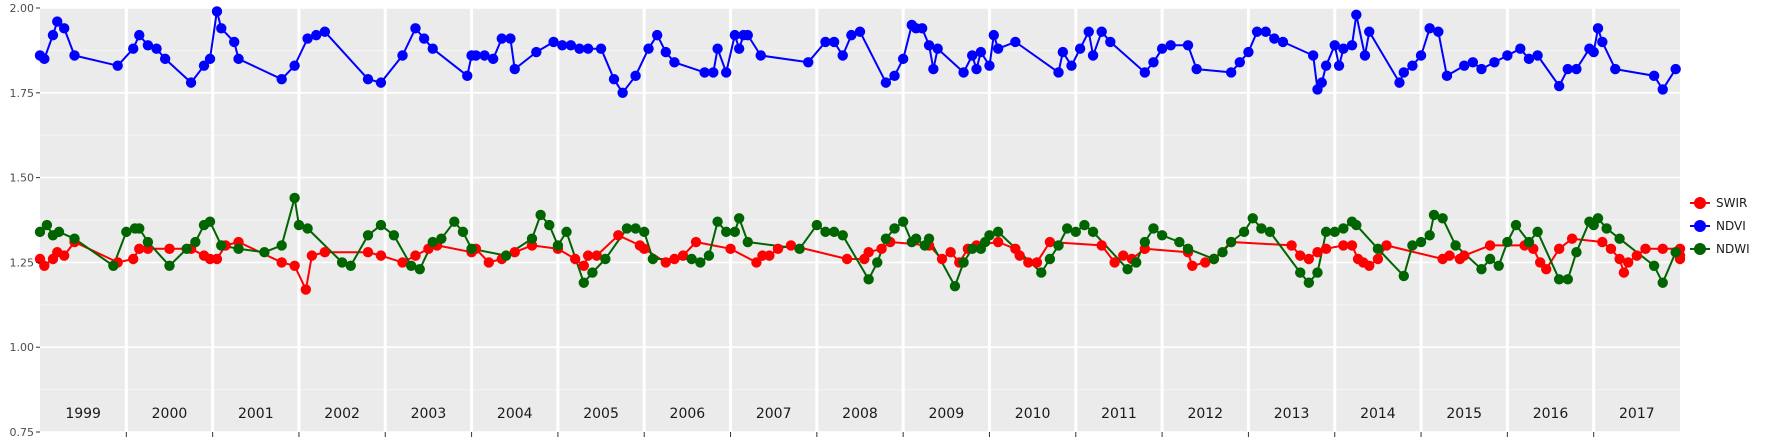 This screenshot has width=1773, height=442. What do you see at coordinates (22, 178) in the screenshot?
I see `y-tick-label: 1.50` at bounding box center [22, 178].